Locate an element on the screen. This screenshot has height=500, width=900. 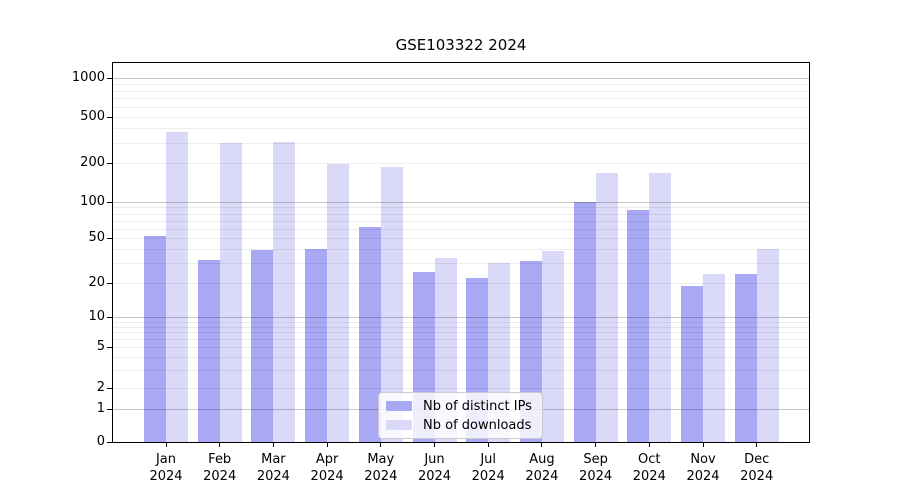
bar-downloads-jan is located at coordinates (177, 287).